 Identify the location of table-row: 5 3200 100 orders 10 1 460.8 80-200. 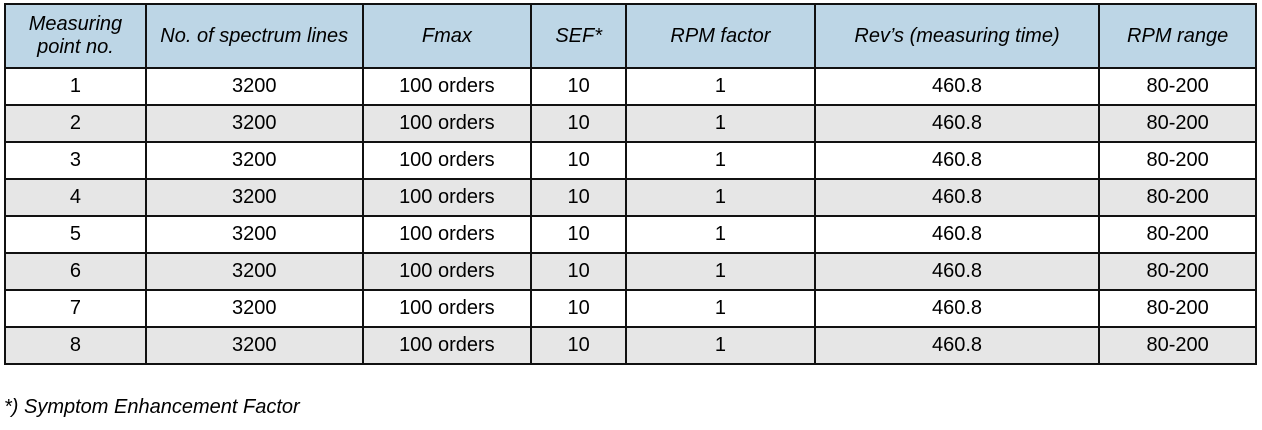
(630, 234).